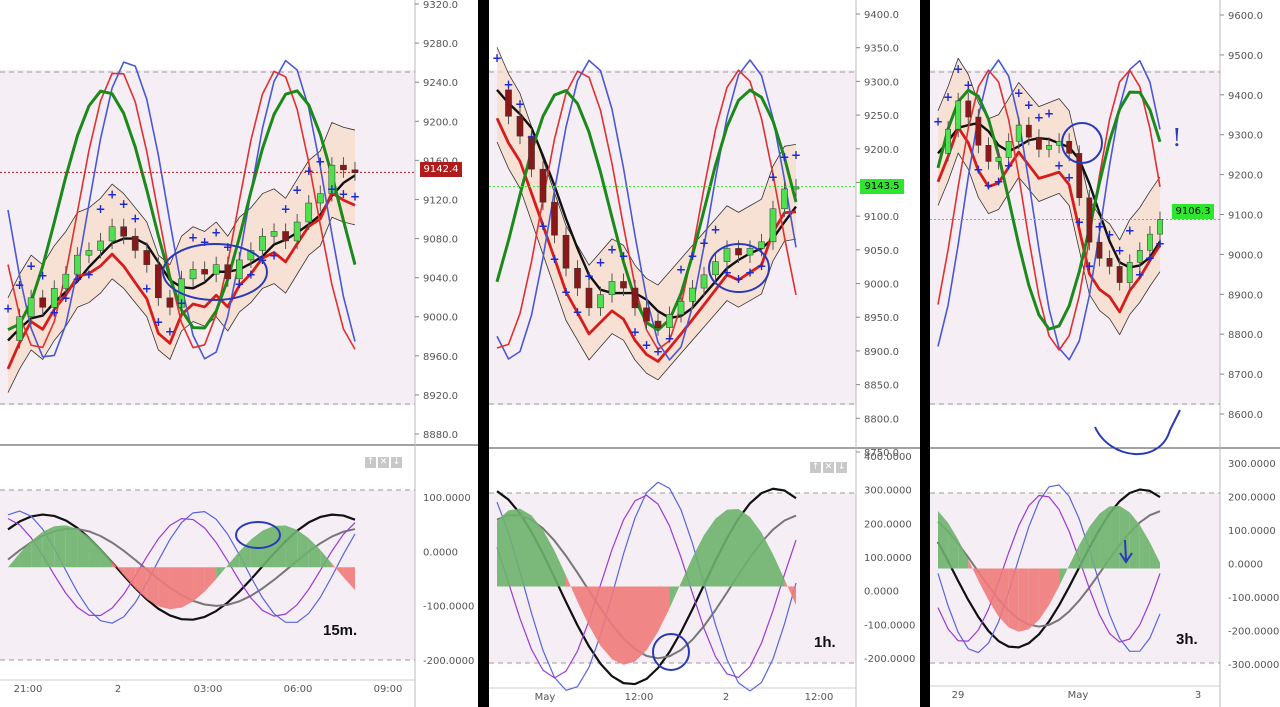 The height and width of the screenshot is (707, 1280). What do you see at coordinates (388, 689) in the screenshot?
I see `time-tick-label: 09:00` at bounding box center [388, 689].